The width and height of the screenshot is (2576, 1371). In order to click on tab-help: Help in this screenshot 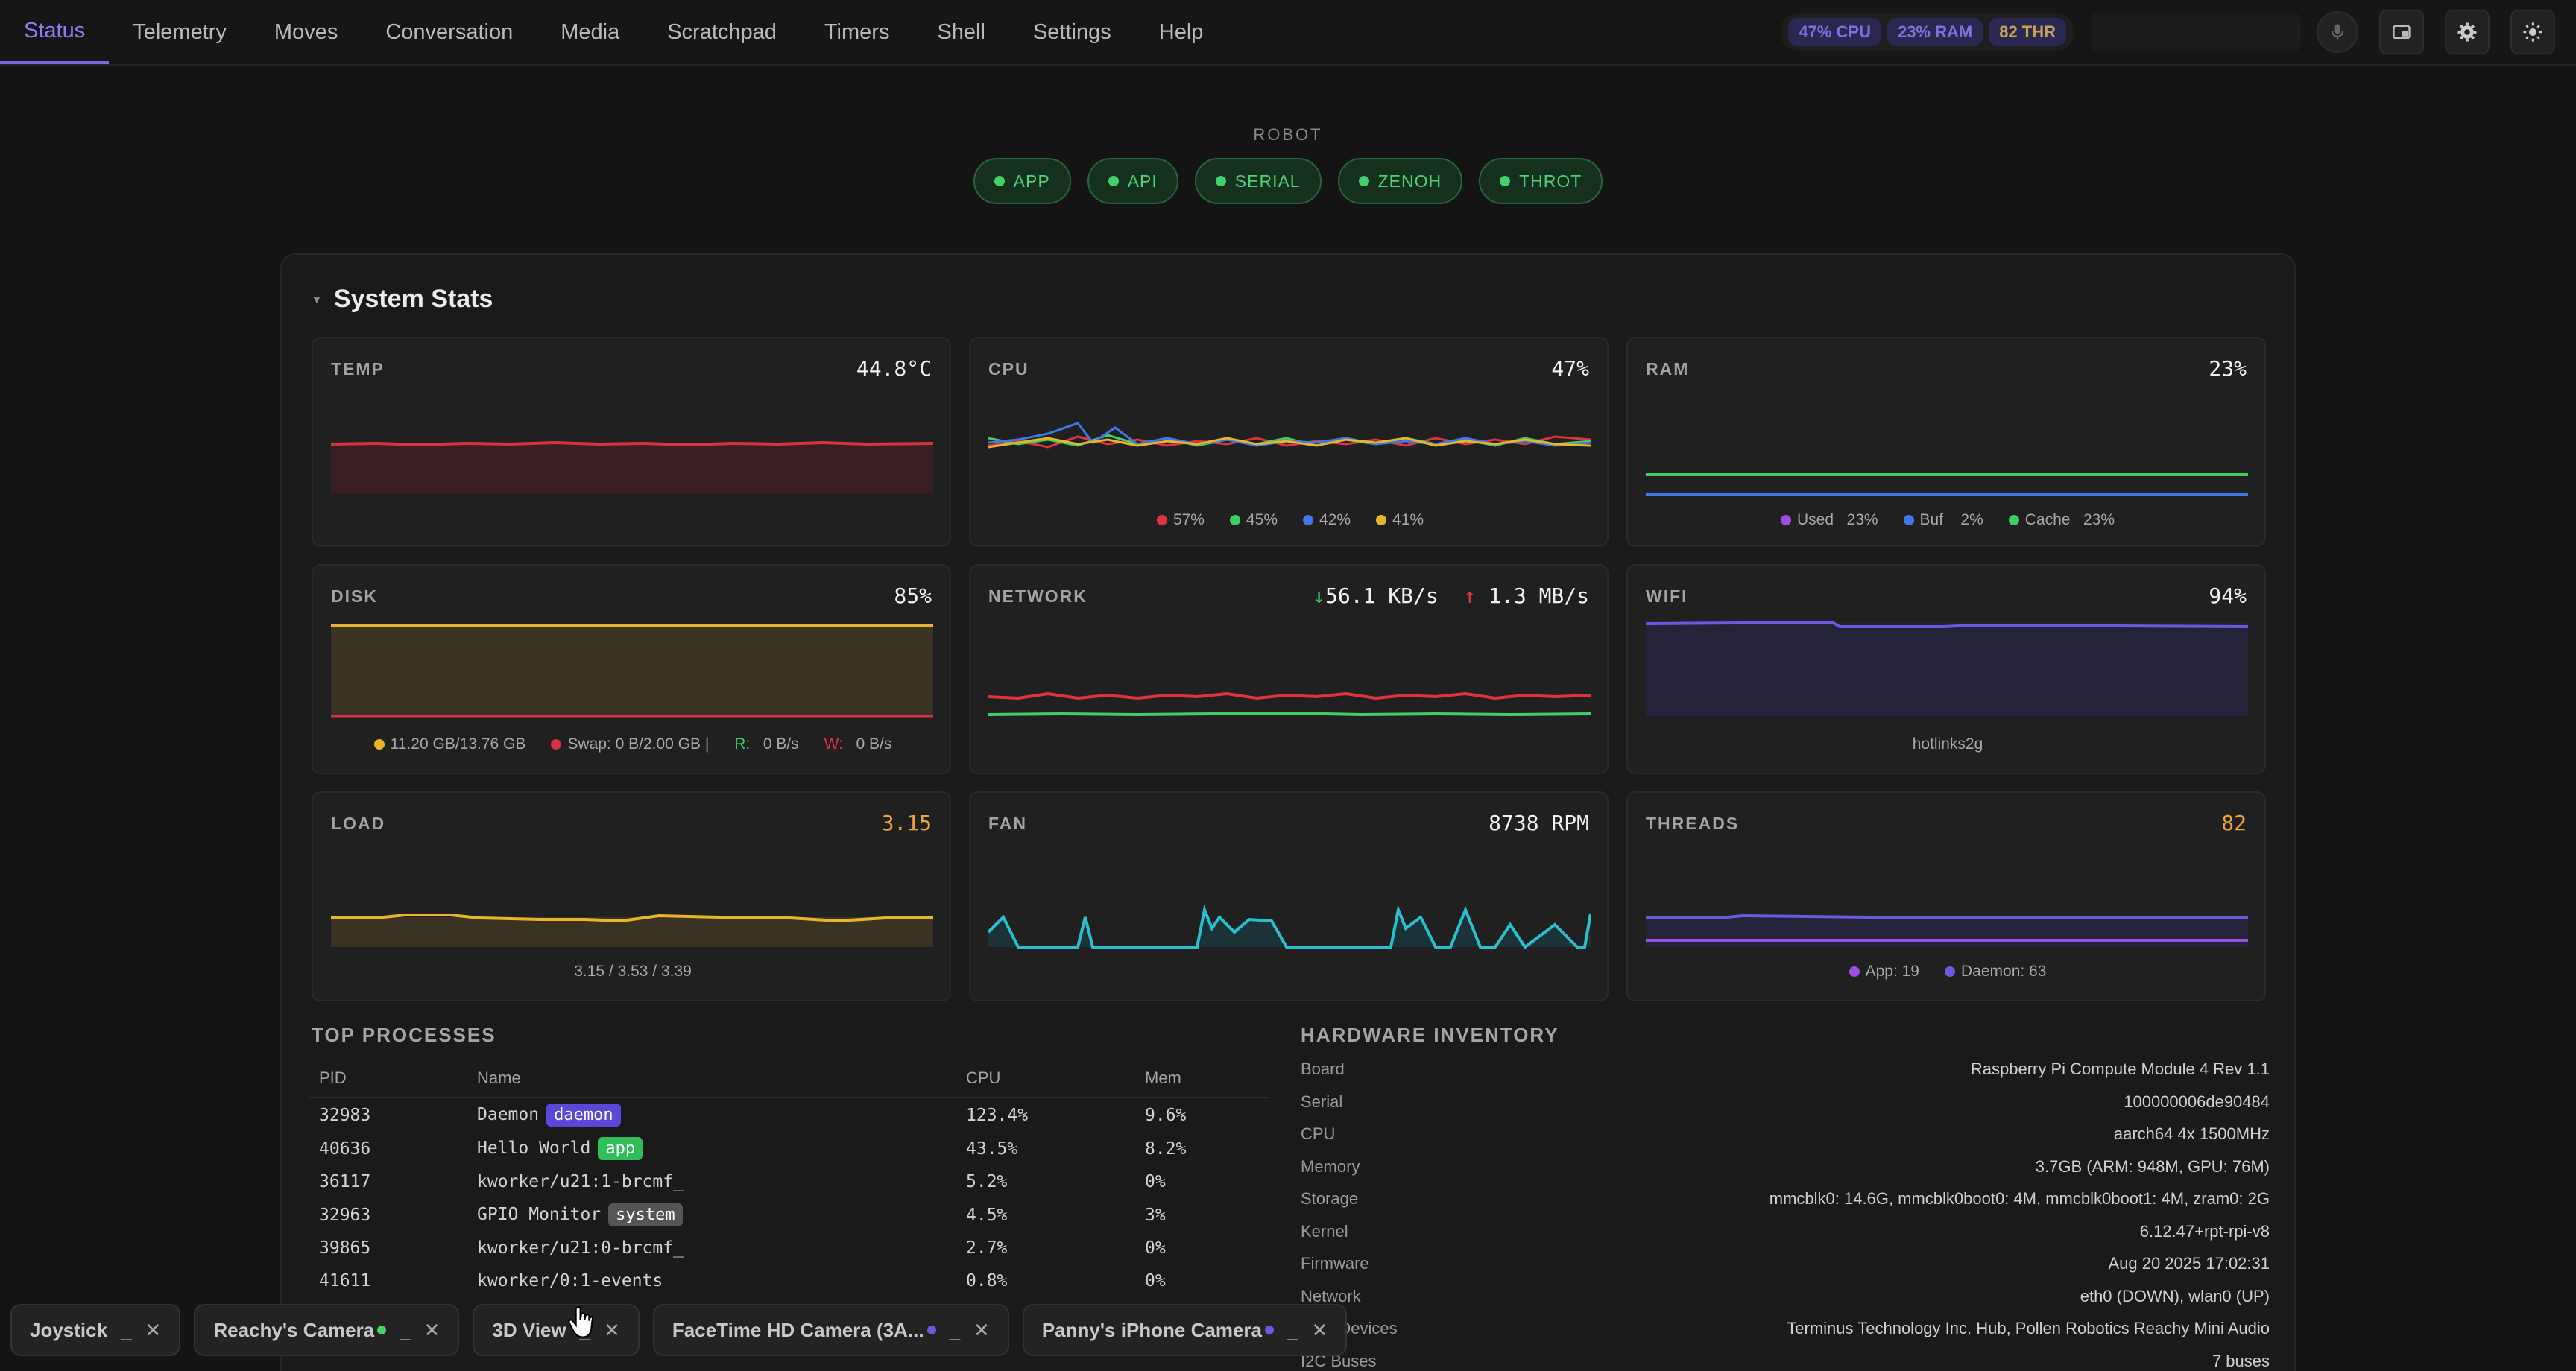, I will do `click(1181, 31)`.